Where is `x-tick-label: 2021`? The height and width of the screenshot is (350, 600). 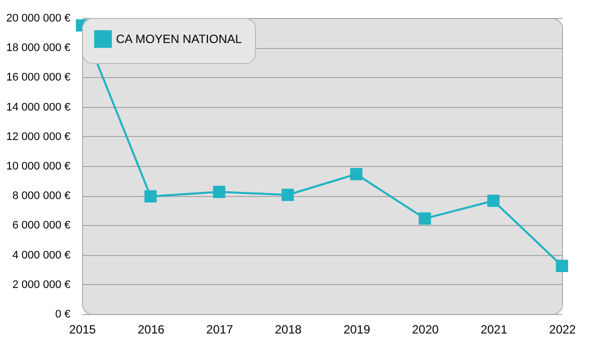 x-tick-label: 2021 is located at coordinates (494, 329).